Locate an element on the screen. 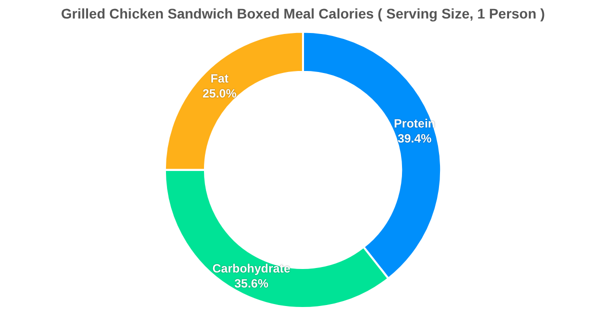 This screenshot has width=606, height=323. data-label: 35.6% is located at coordinates (251, 283).